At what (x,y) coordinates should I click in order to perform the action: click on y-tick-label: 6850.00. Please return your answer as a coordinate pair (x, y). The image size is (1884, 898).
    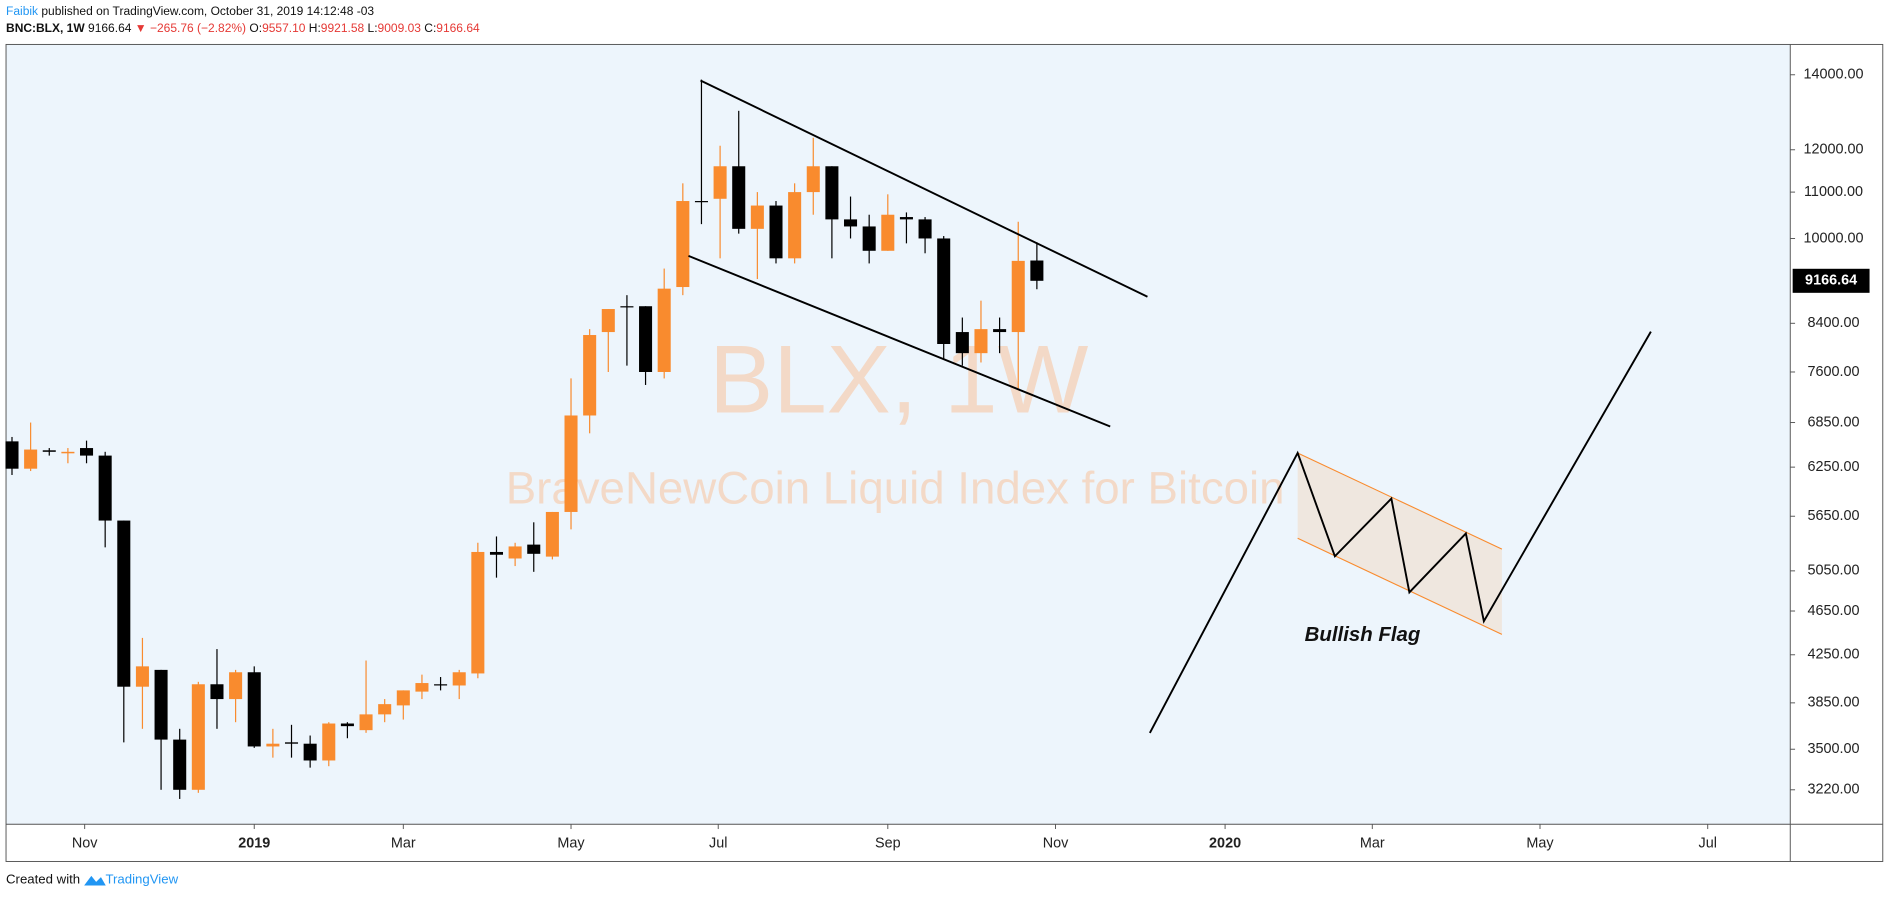
    Looking at the image, I should click on (1833, 422).